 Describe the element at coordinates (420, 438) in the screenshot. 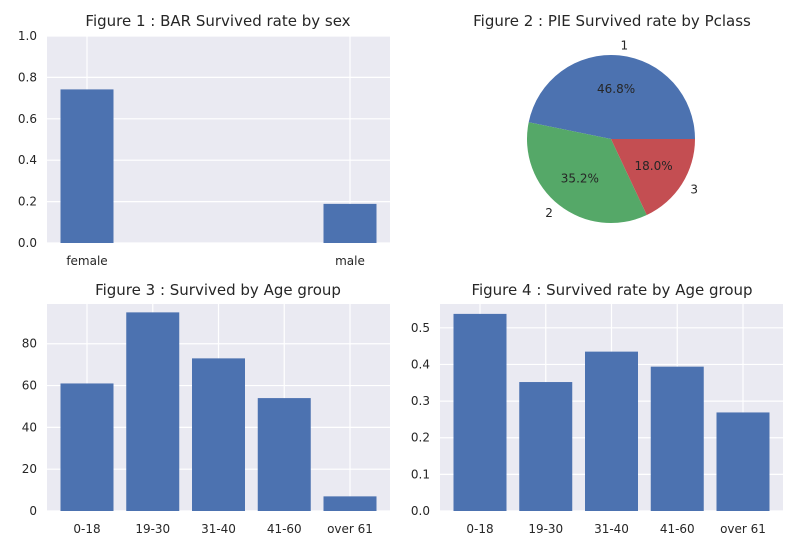

I see `figure4-ytick-label: 0.2` at that location.